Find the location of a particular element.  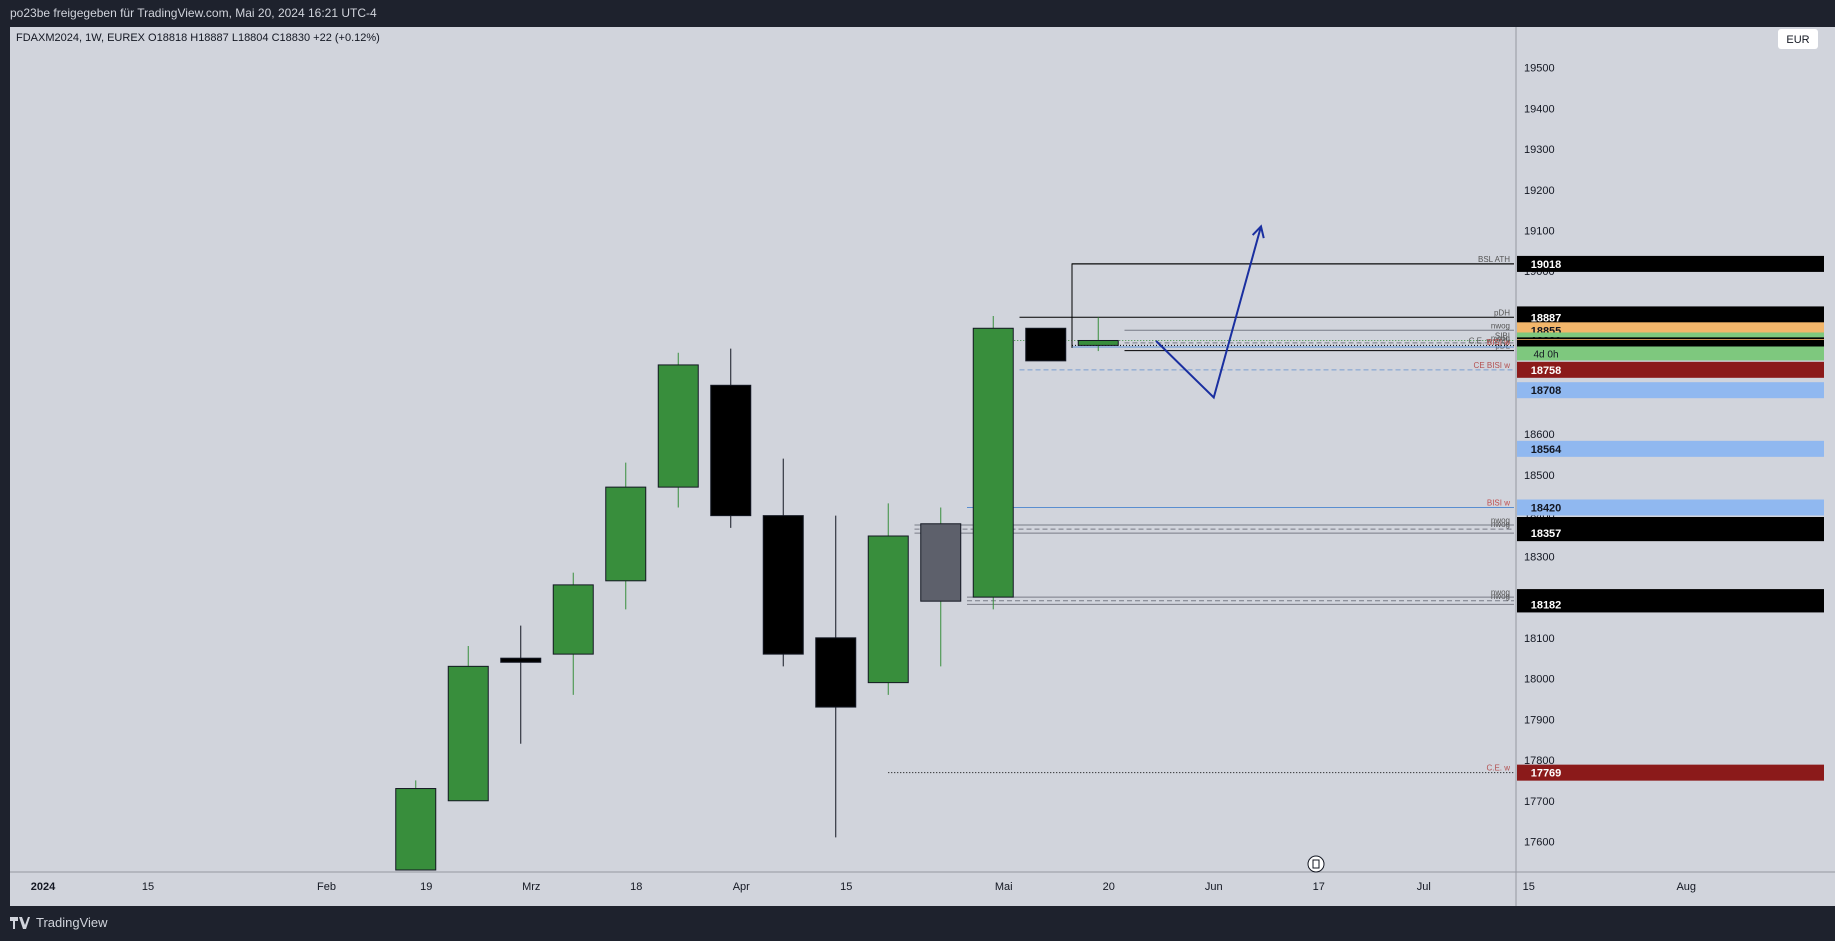

price-tick-label: 18600 is located at coordinates (1539, 435).